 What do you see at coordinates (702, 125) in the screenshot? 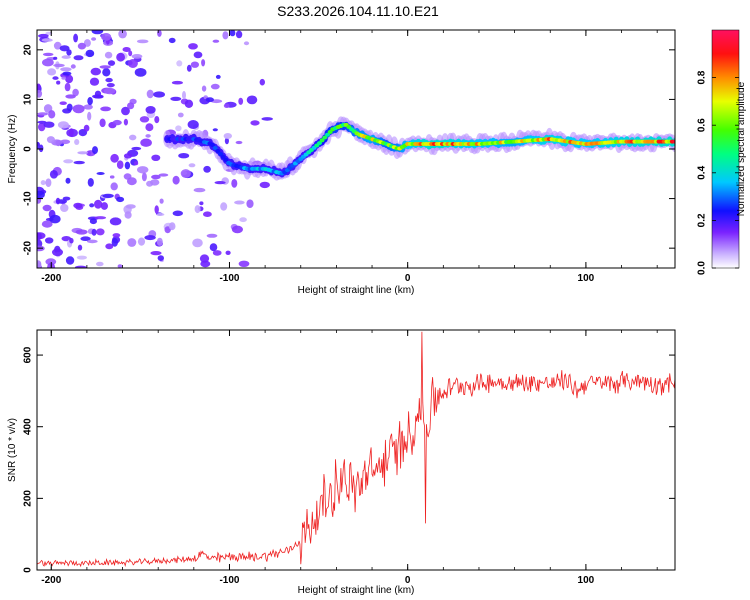
I see `colorbar-tick-label: 0.6` at bounding box center [702, 125].